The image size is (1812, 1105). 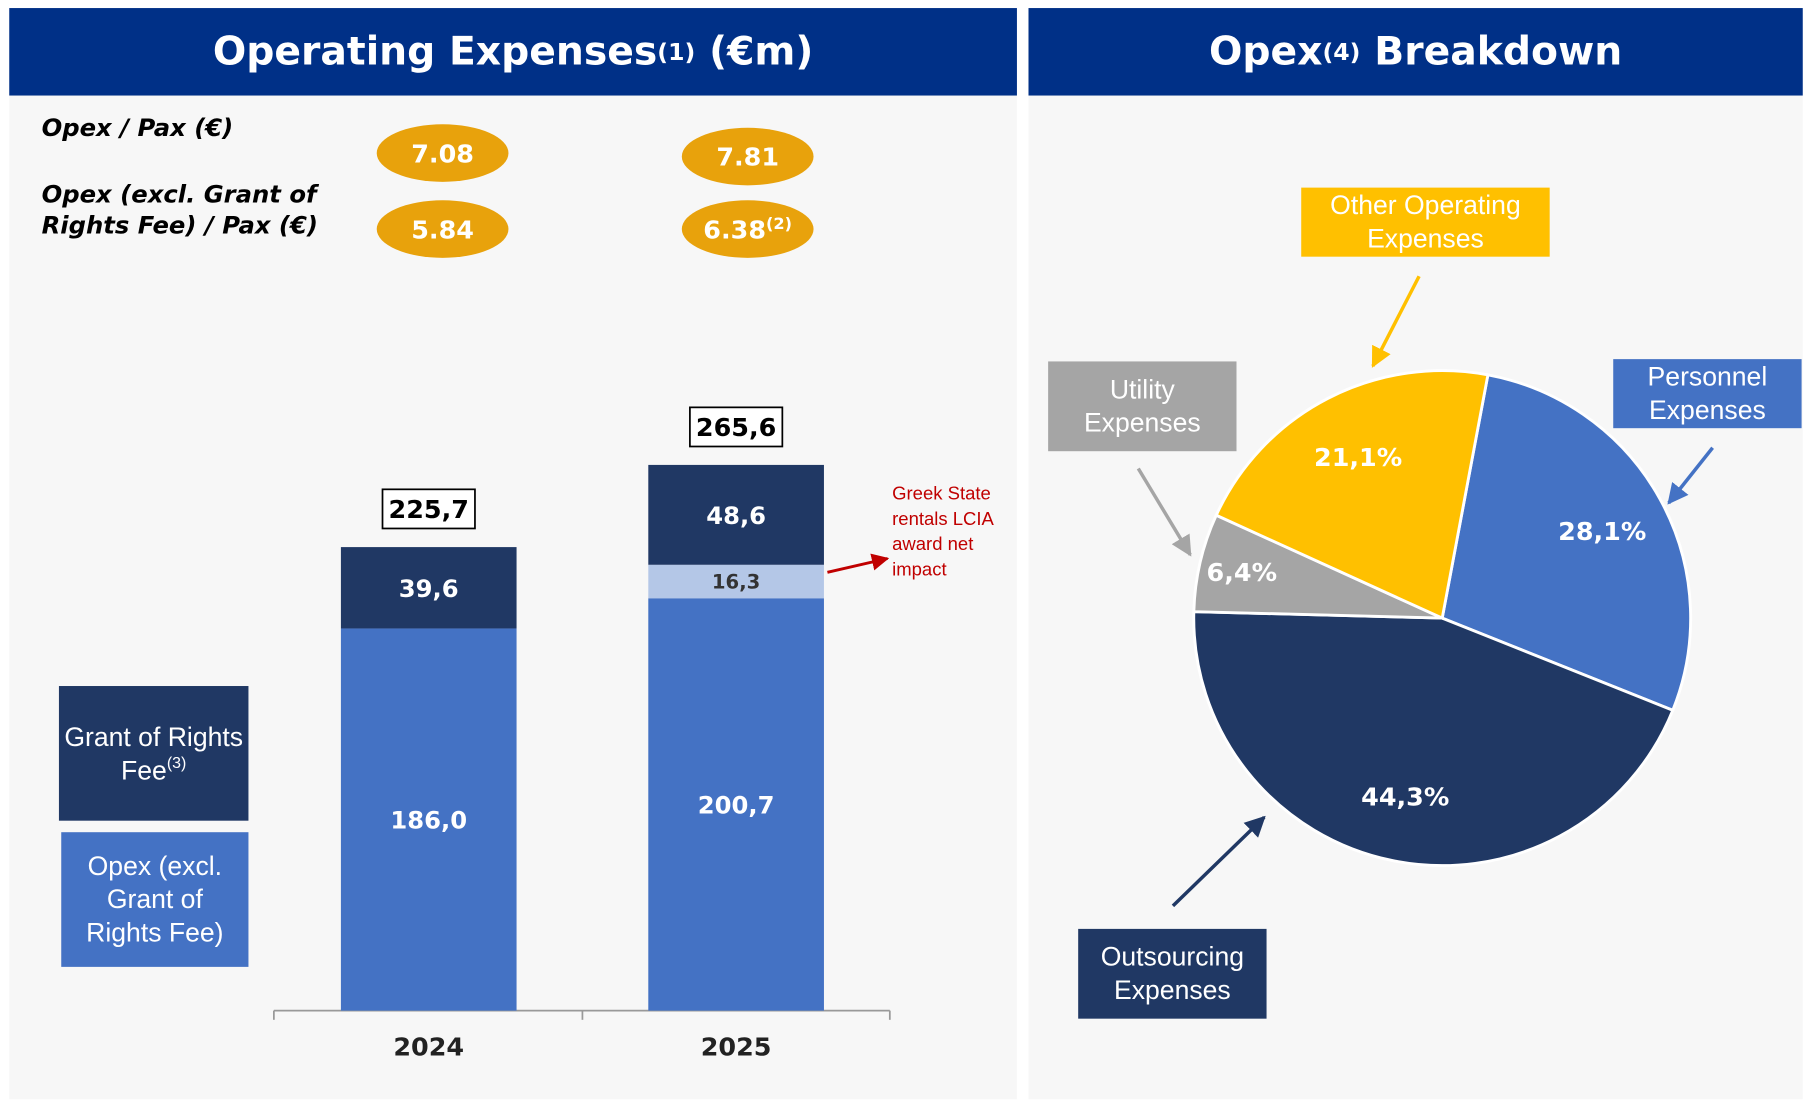 I want to click on legend-text: Grant of Rights Fee(3), so click(x=154, y=753).